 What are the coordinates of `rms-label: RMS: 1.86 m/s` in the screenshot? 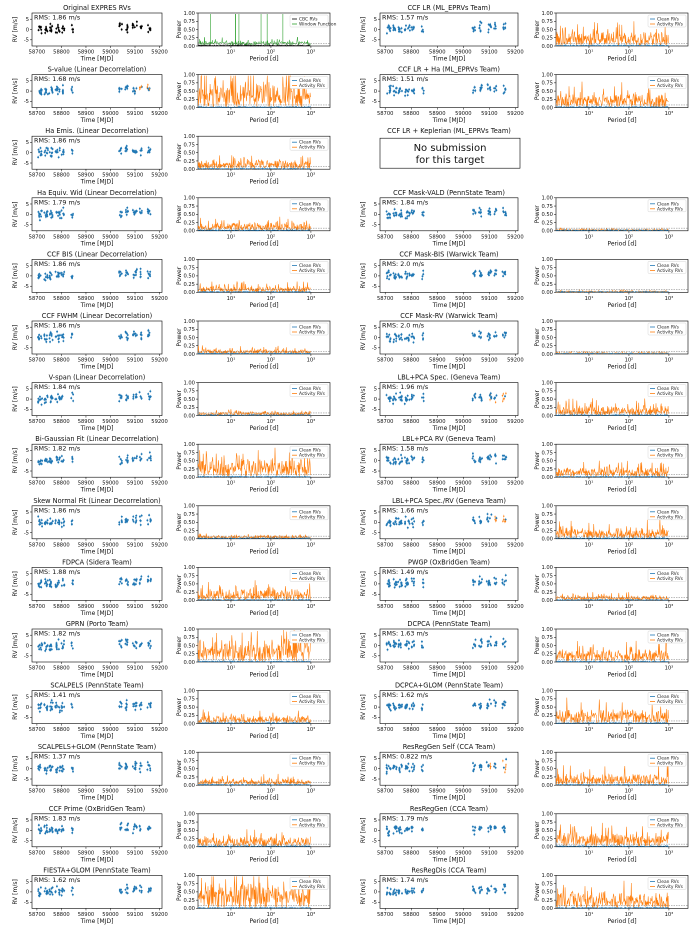 It's located at (57, 326).